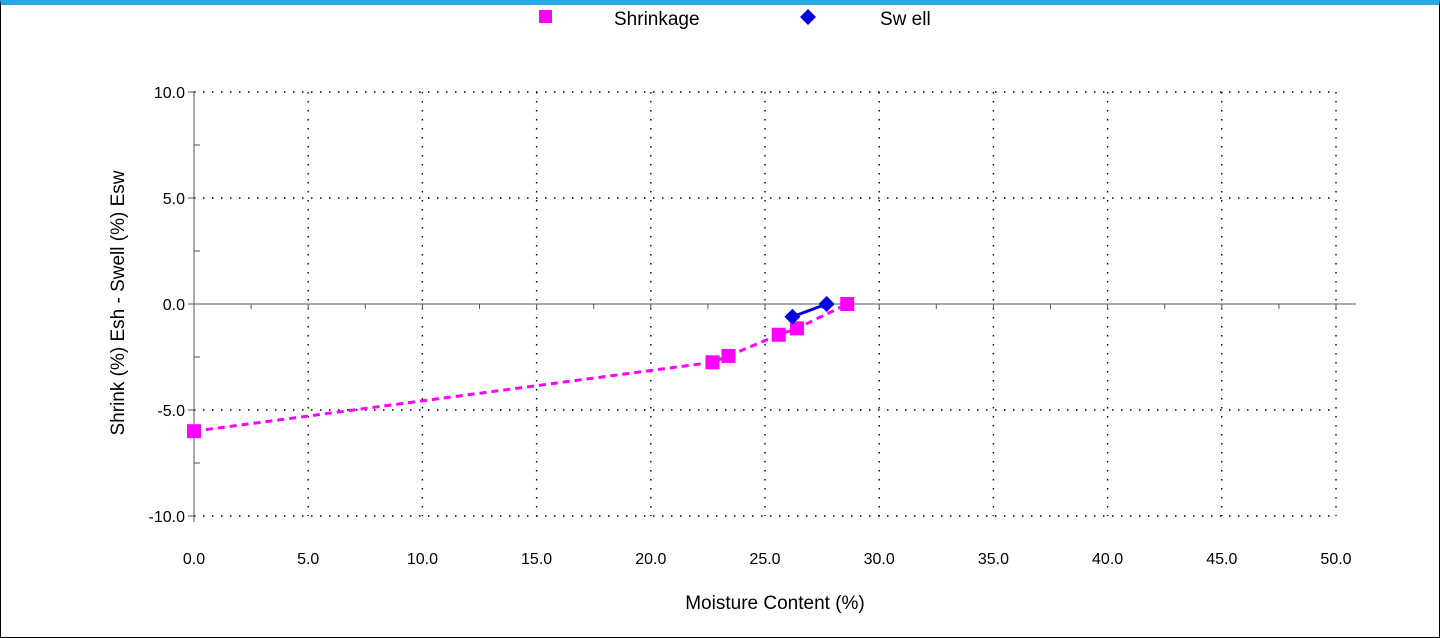 The image size is (1440, 638). I want to click on x-tick-label: 40.0, so click(1107, 559).